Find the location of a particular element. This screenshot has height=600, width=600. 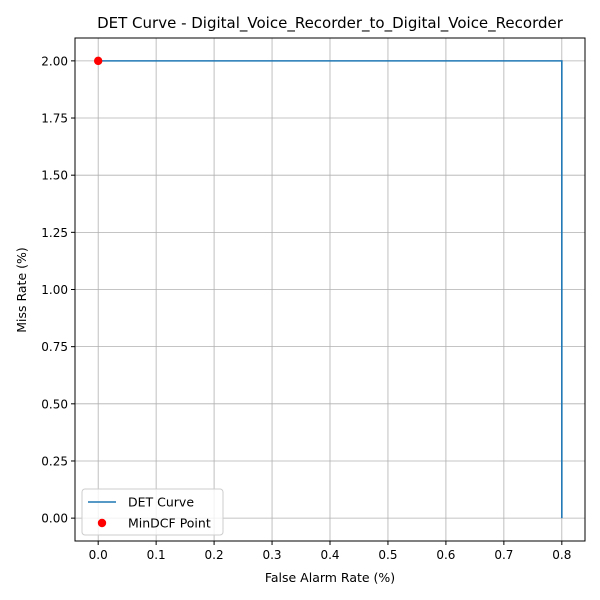

x-tick-label: 0.3 is located at coordinates (271, 555).